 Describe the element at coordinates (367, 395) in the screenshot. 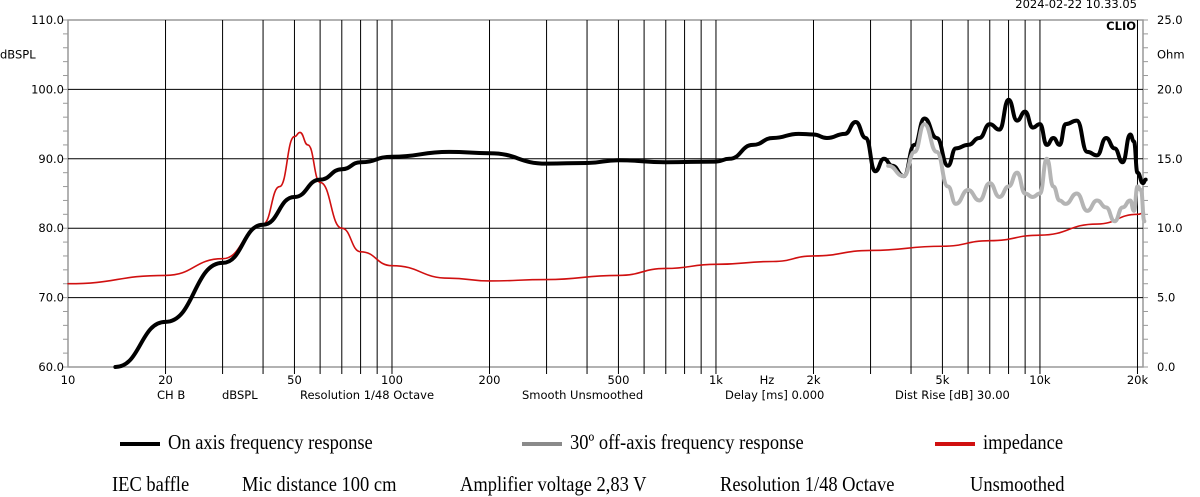

I see `info-line-item: Resolution 1/48 Octave` at that location.